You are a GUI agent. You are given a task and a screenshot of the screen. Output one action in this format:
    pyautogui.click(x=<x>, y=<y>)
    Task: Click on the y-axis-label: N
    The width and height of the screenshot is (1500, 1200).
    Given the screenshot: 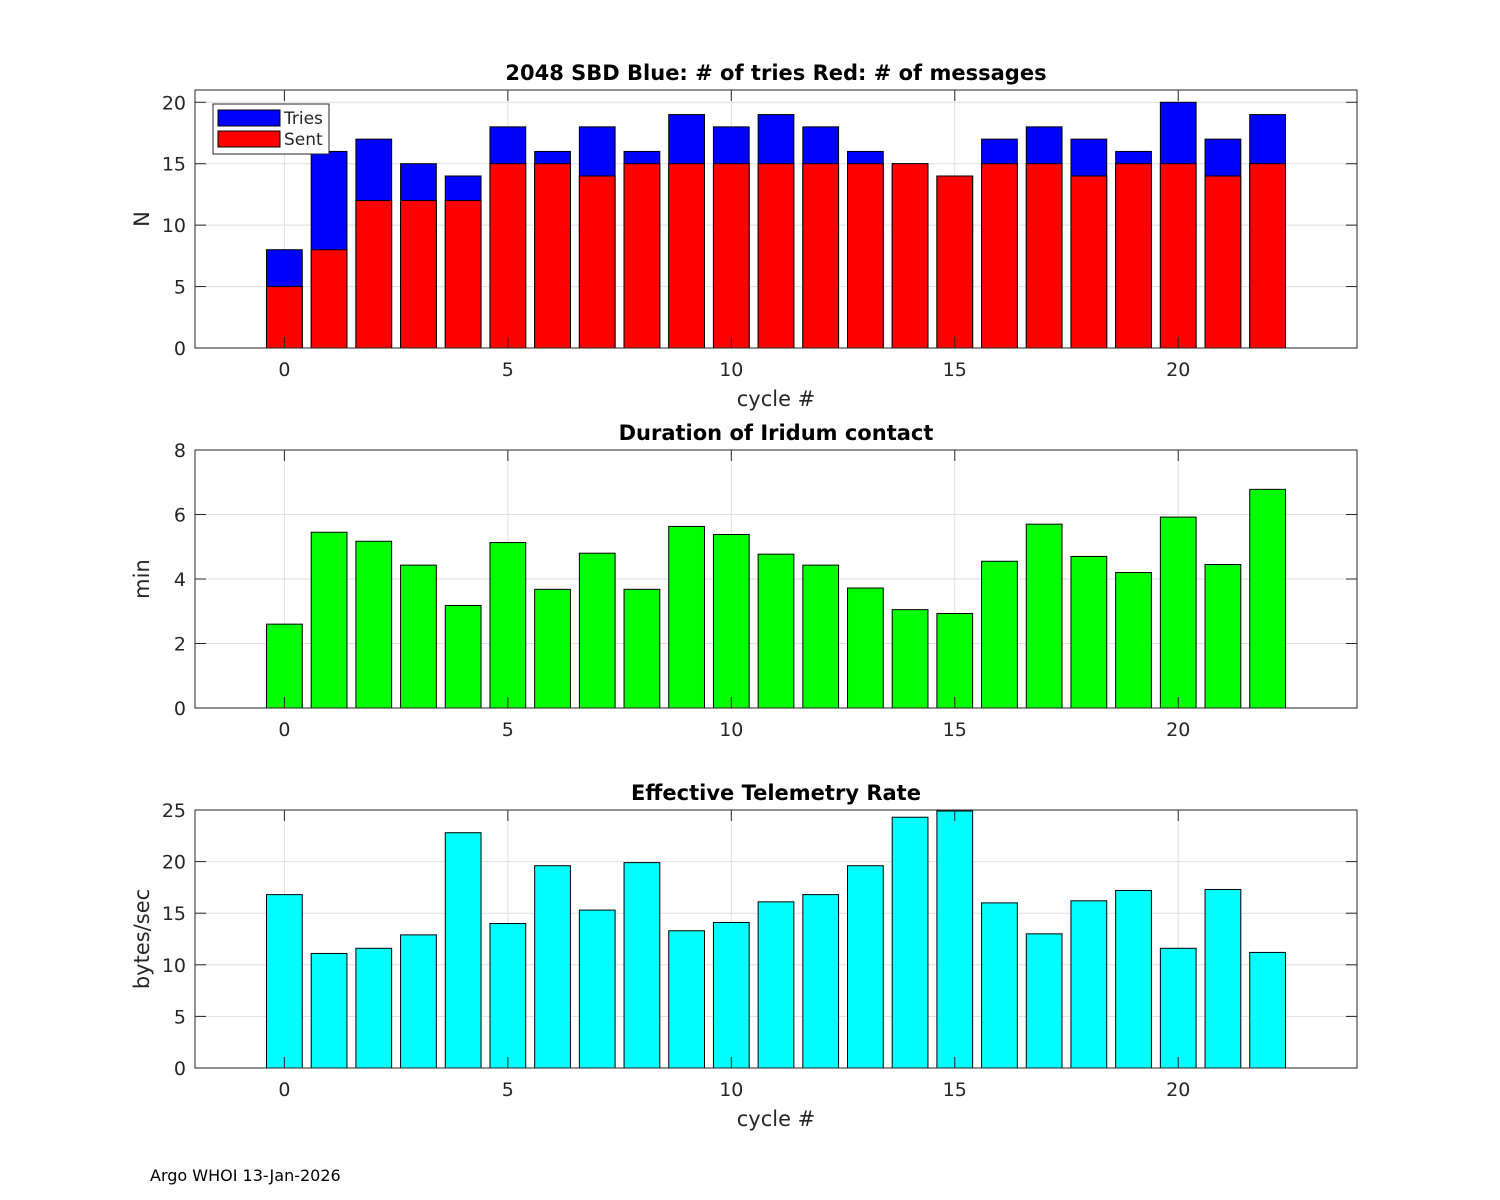 What is the action you would take?
    pyautogui.click(x=142, y=219)
    